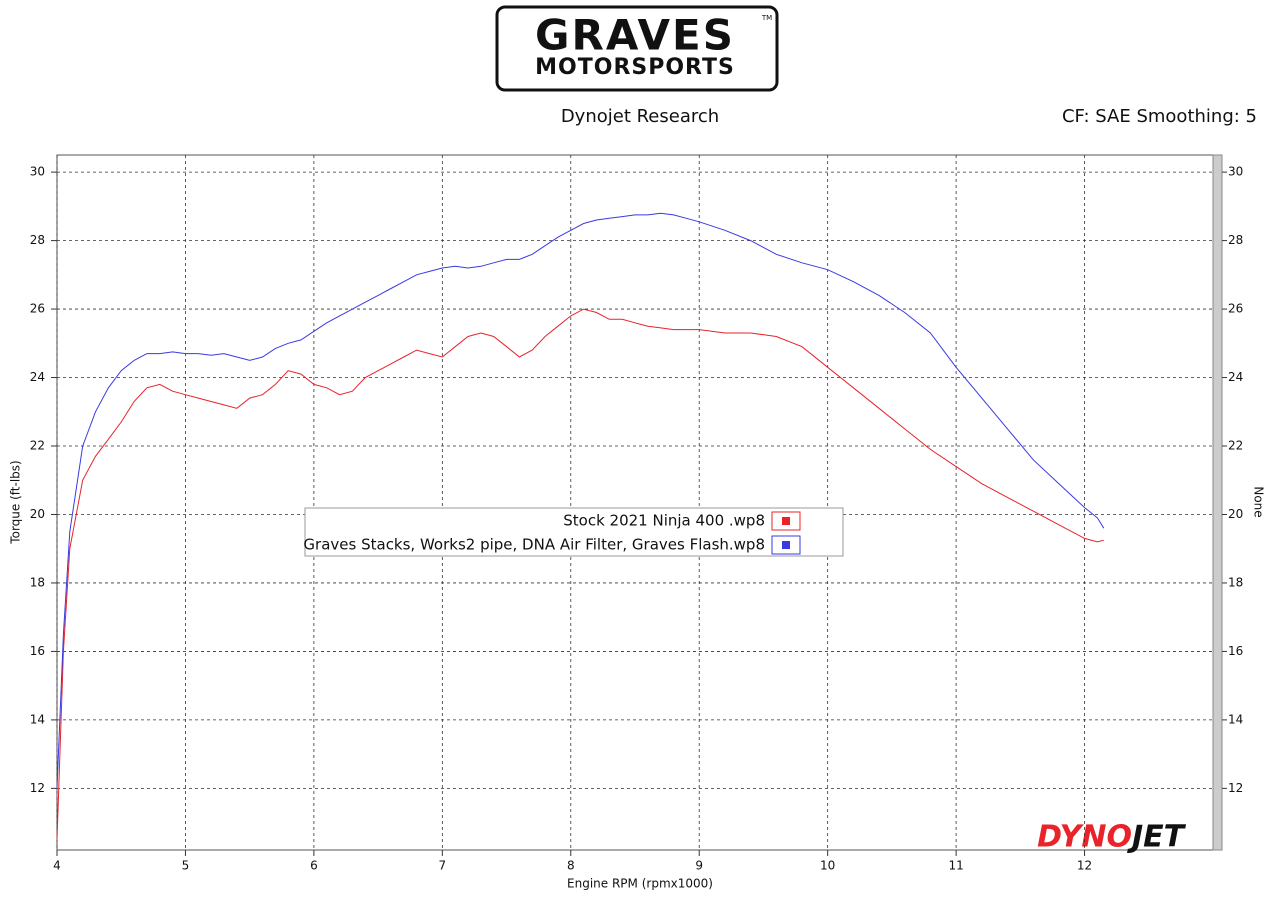  Describe the element at coordinates (1235, 377) in the screenshot. I see `y2-tick-label: 24` at that location.